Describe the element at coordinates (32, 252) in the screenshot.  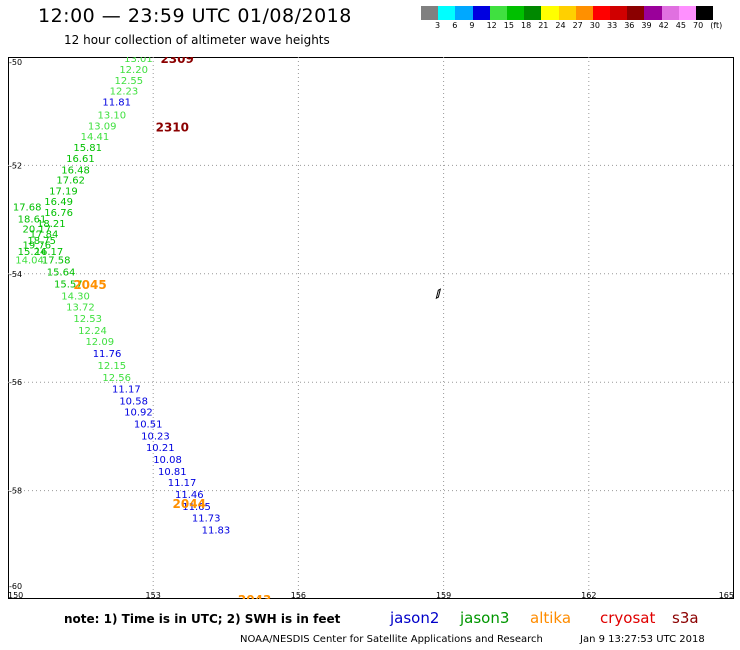
I see `wave-height-value: 15.24` at that location.